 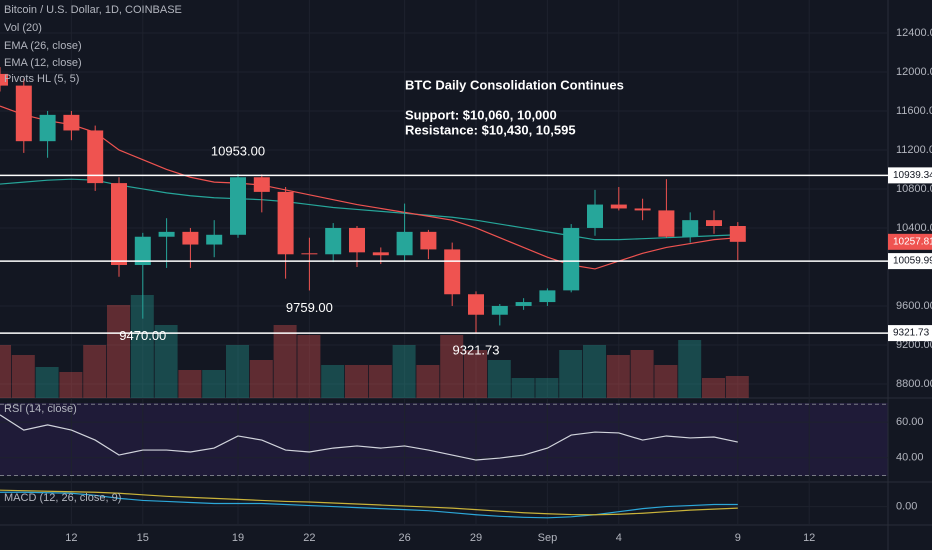 I want to click on x-tick-label: Sep, so click(x=548, y=538).